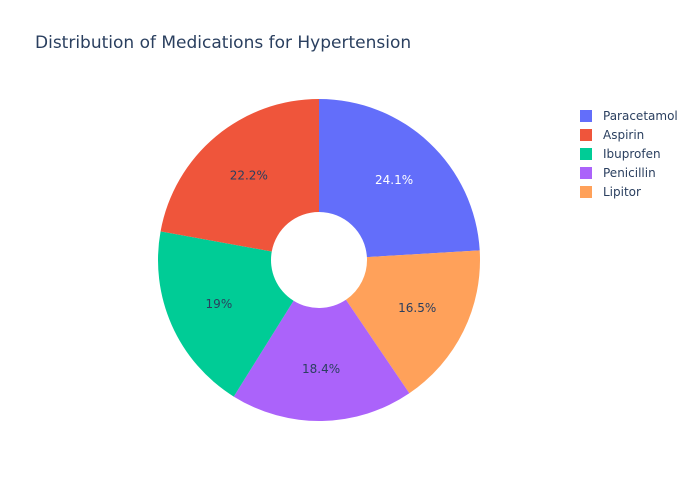 The image size is (700, 500). Describe the element at coordinates (321, 369) in the screenshot. I see `slice-label-penicillin: 18.4%` at that location.